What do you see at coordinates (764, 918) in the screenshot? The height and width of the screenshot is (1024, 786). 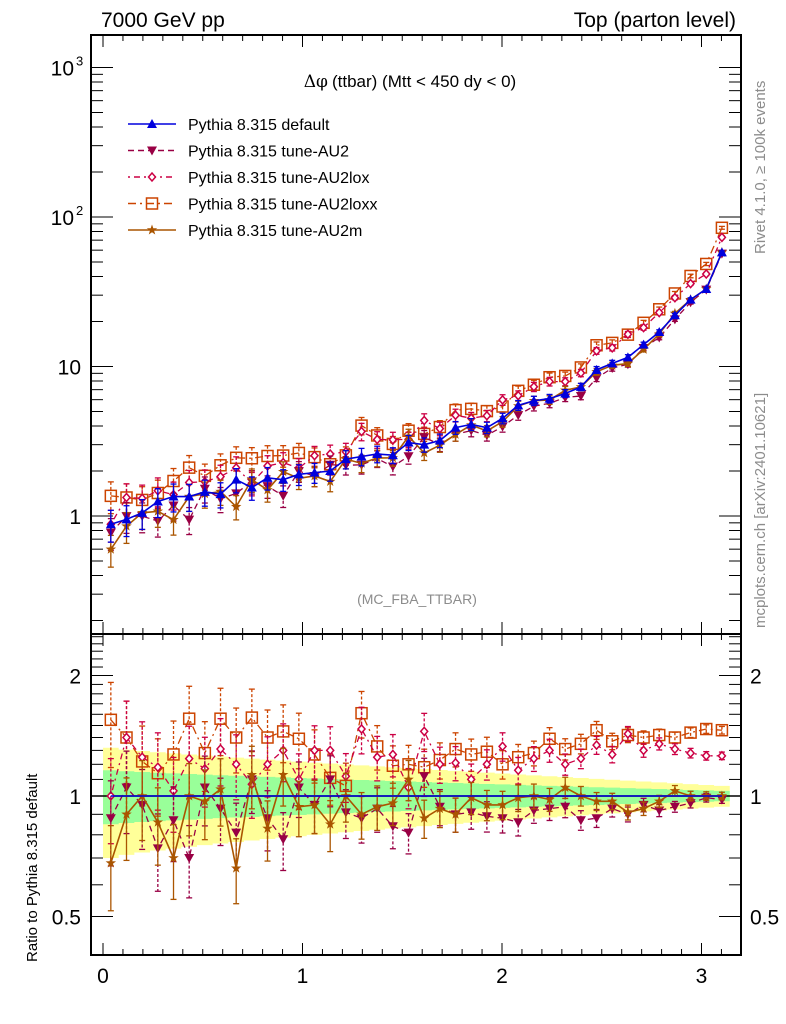 I see `ratio-y-tick-label-right: 0.5` at bounding box center [764, 918].